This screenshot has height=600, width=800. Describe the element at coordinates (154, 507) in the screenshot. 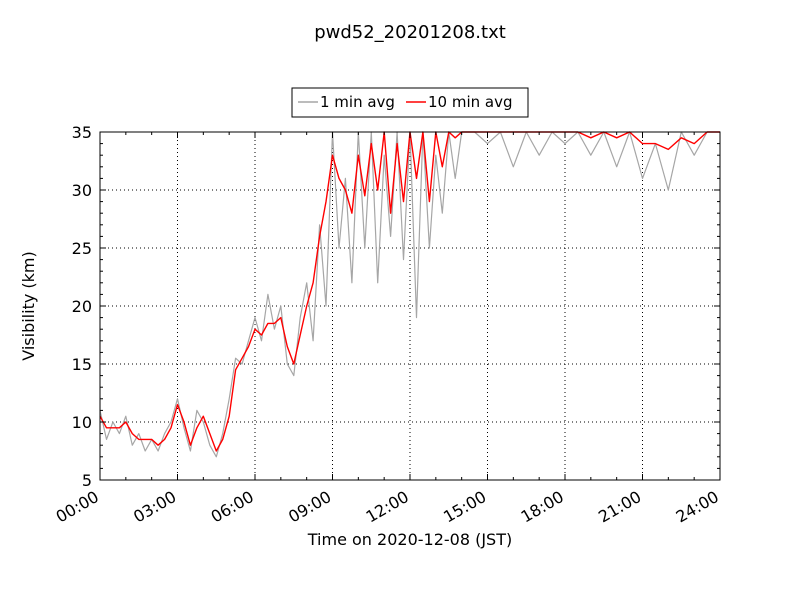

I see `x-tick-label: 03:00` at that location.